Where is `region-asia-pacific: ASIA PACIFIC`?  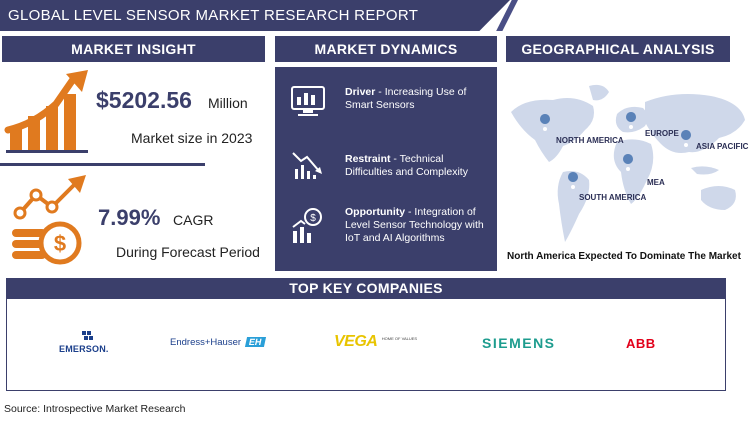 region-asia-pacific: ASIA PACIFIC is located at coordinates (722, 146).